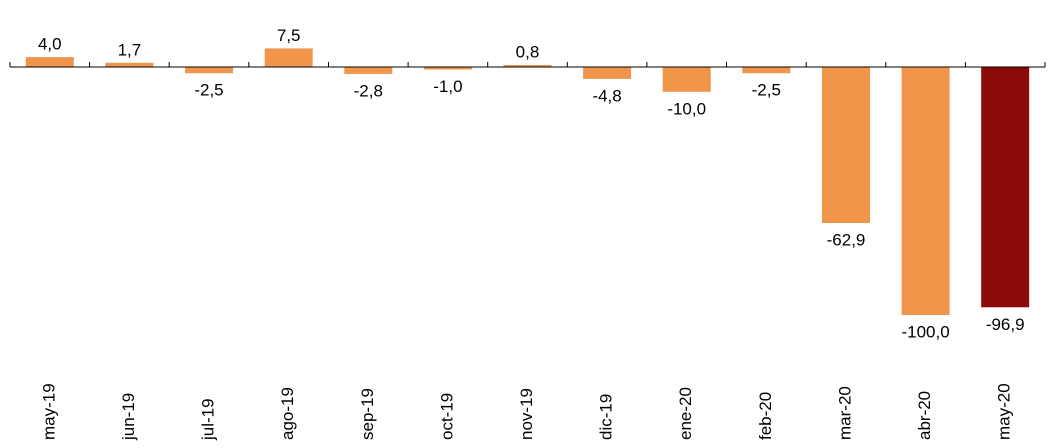 This screenshot has height=448, width=1053. I want to click on x-tick-label-may-20: may-20, so click(1004, 411).